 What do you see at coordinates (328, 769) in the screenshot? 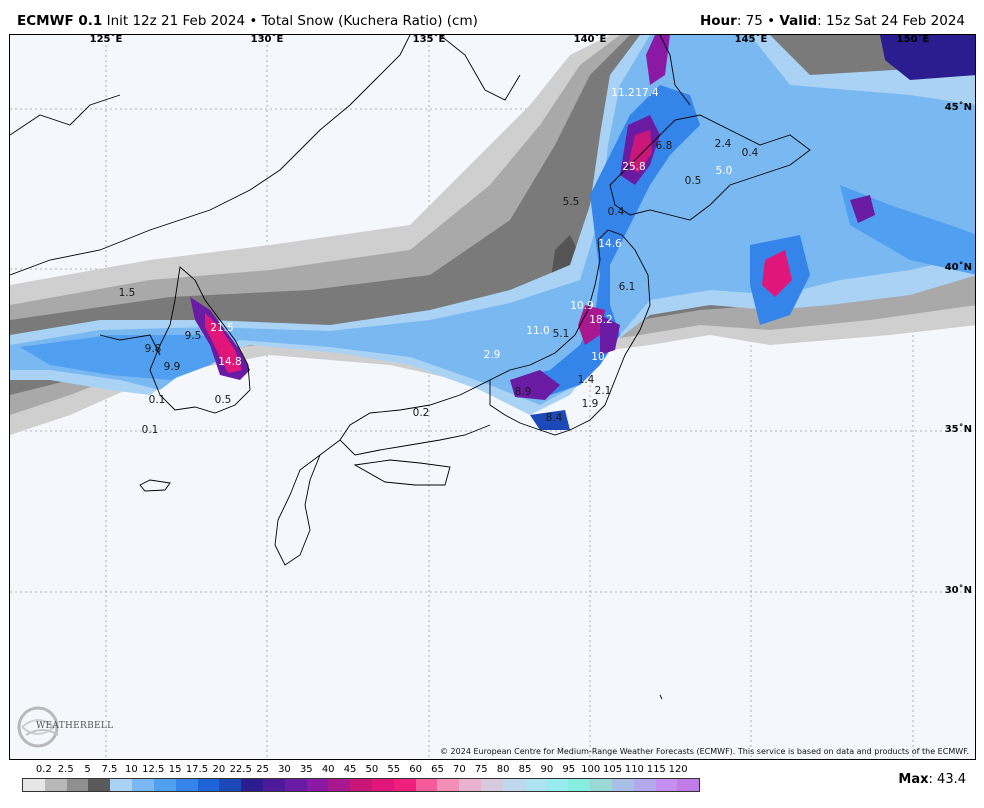
I see `colorbar-tick-label: 40` at bounding box center [328, 769].